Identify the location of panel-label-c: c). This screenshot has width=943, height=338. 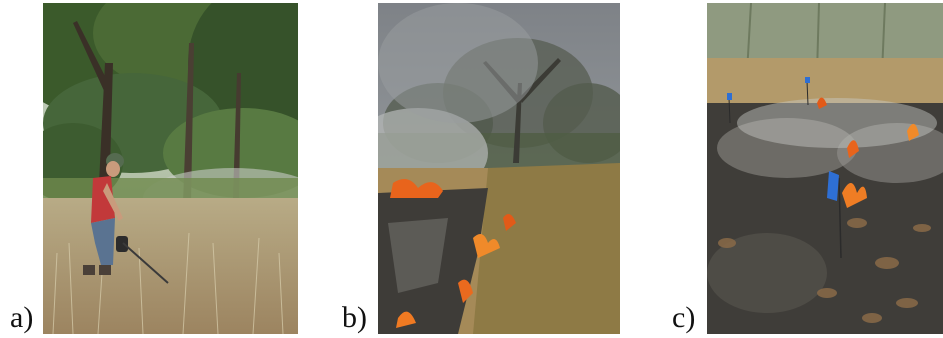
(684, 317).